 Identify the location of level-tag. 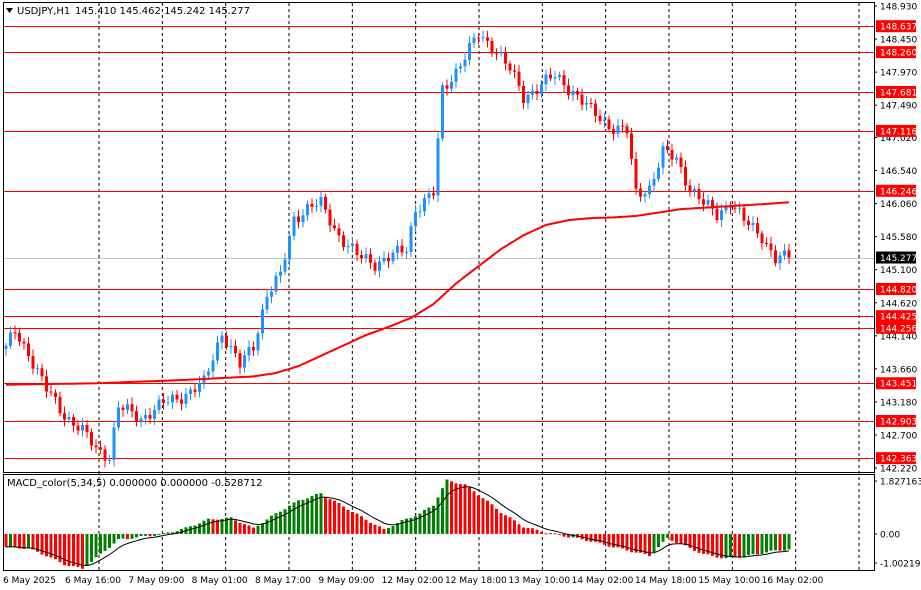
(896, 52).